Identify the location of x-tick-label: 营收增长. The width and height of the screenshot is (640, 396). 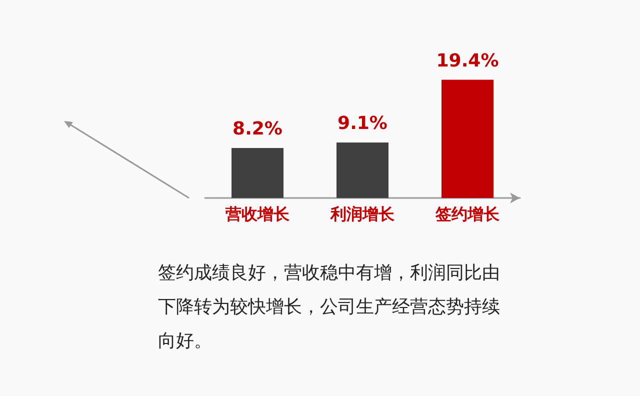
(257, 214).